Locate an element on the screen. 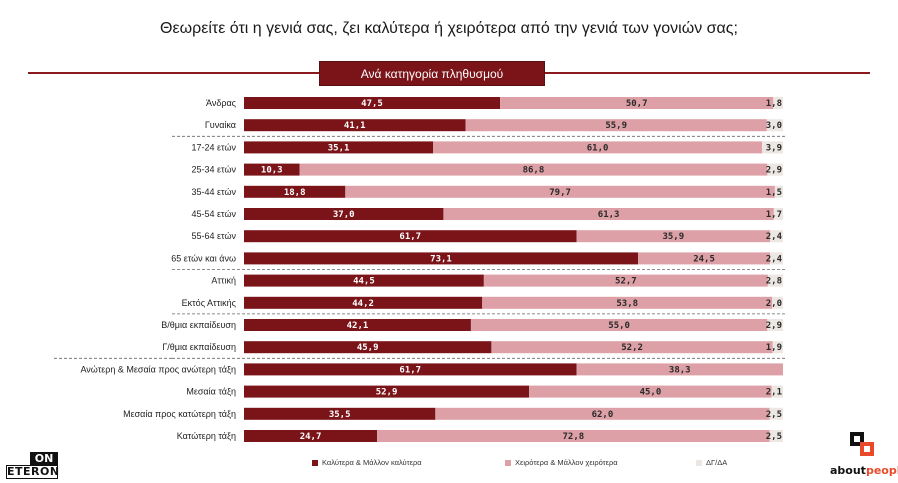  legend-item-worse: Χειρότερα & Μάλλον χειρότερα is located at coordinates (561, 462).